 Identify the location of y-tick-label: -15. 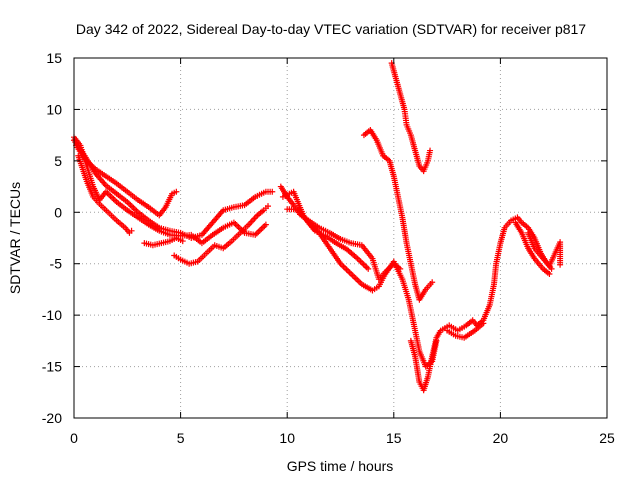
(52, 367).